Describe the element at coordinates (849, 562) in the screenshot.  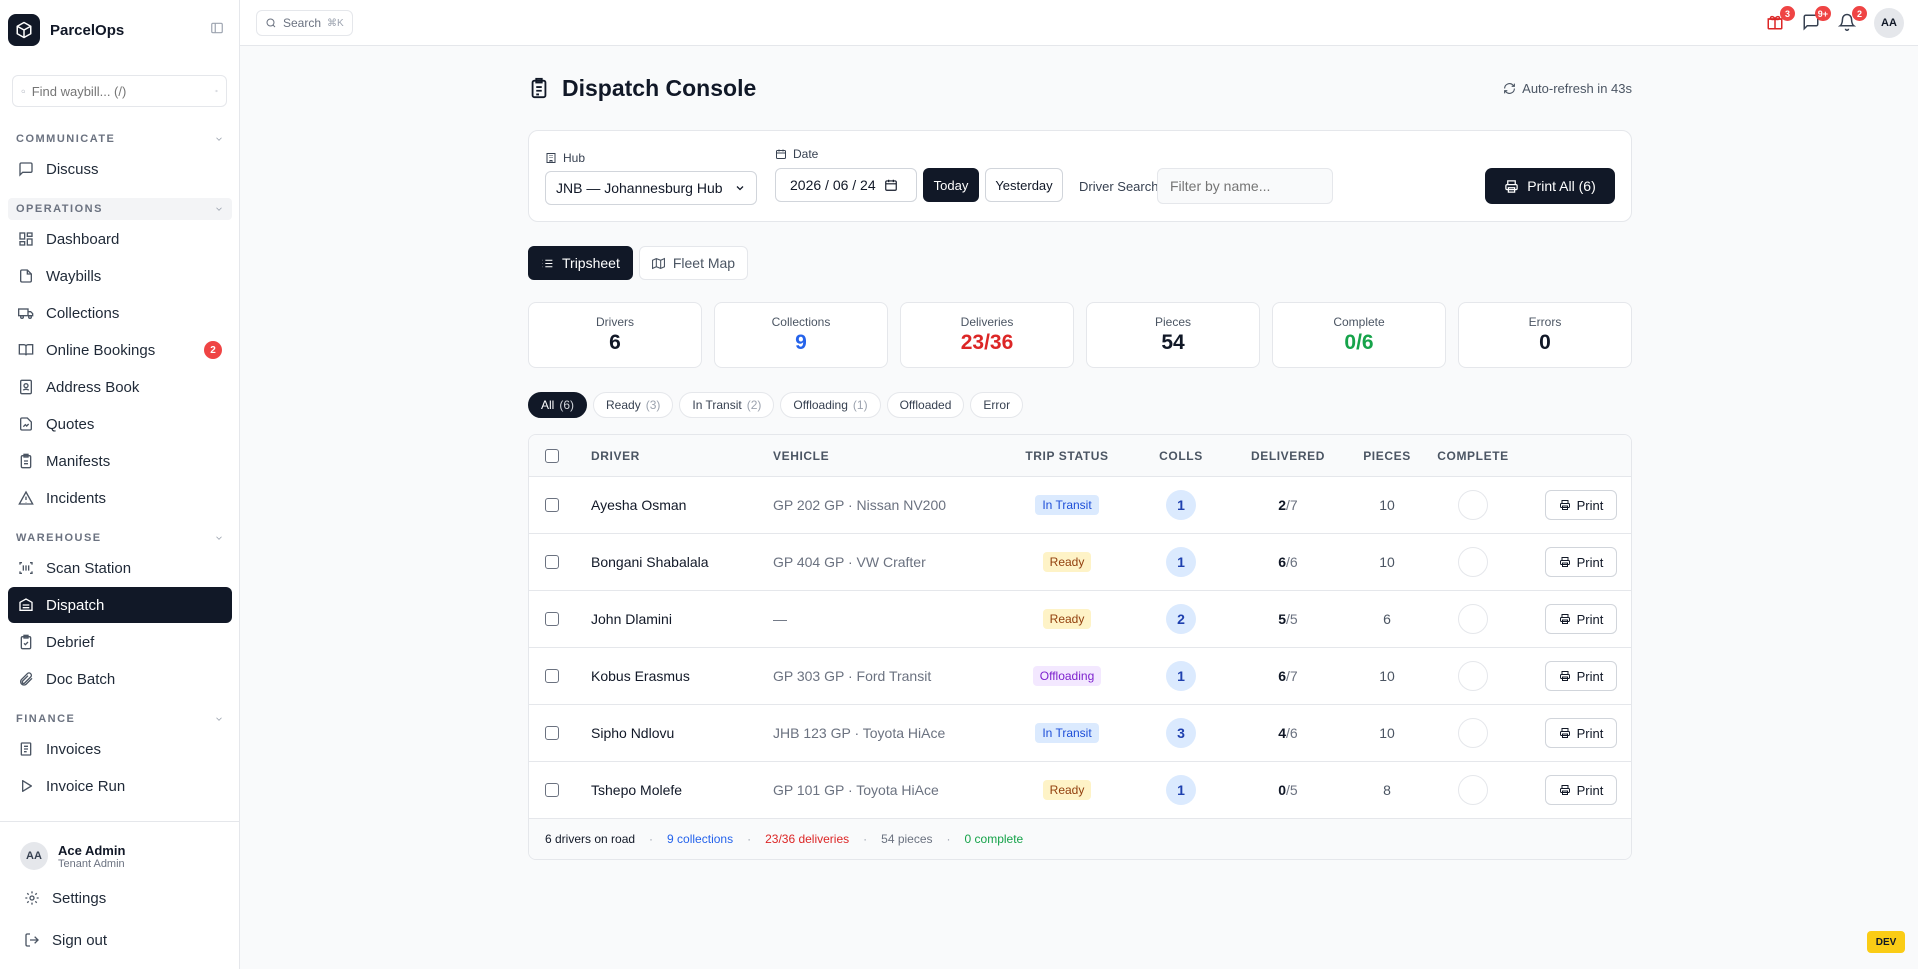
I see `vehicle: GP 404 GP · VW Crafter` at that location.